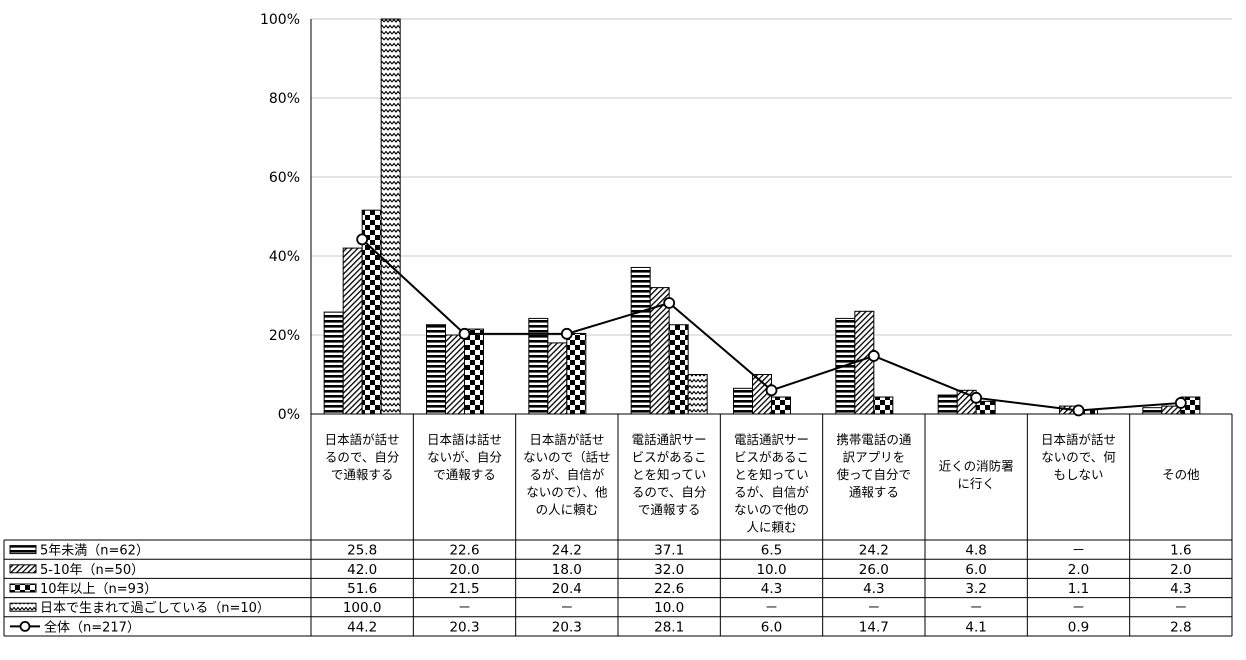  What do you see at coordinates (975, 589) in the screenshot?
I see `data-label: 3.2` at bounding box center [975, 589].